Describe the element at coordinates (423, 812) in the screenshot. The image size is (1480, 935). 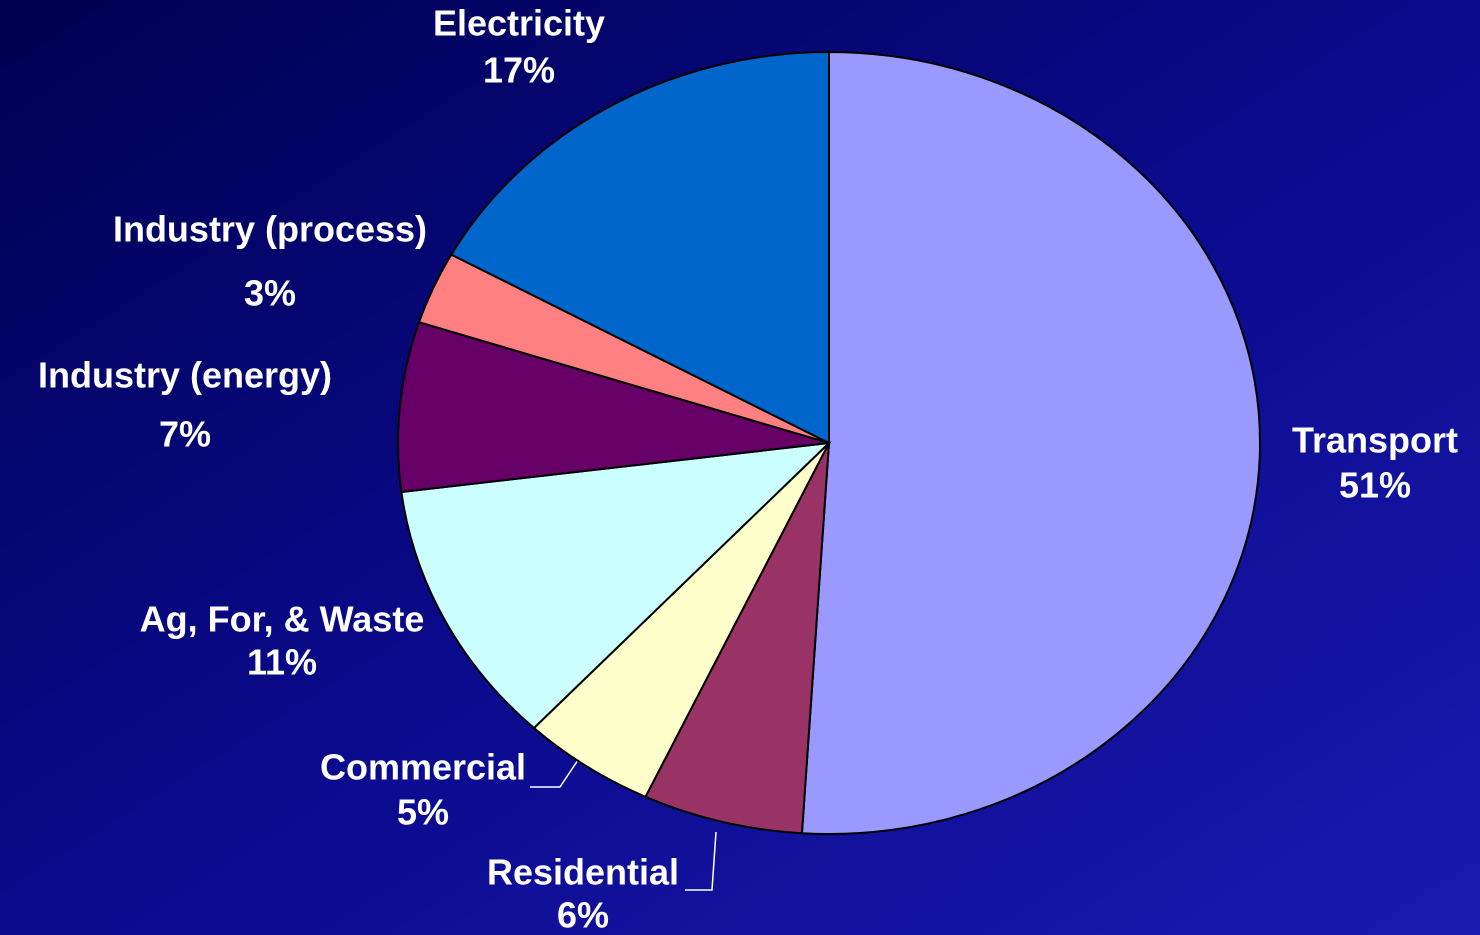
I see `slice-value-label: 5%` at that location.